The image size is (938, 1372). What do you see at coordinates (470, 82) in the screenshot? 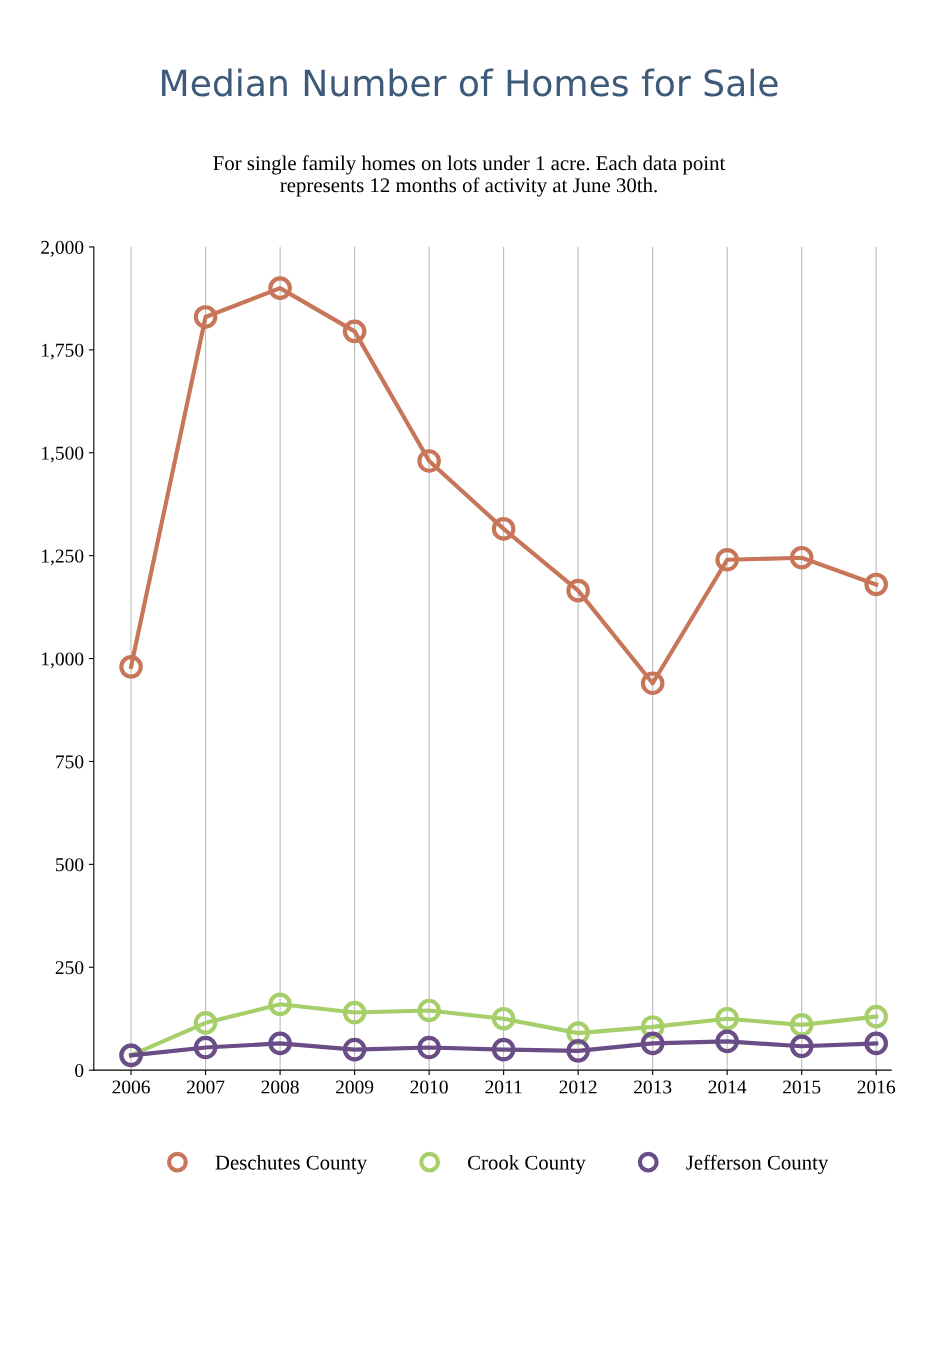
I see `chart-title: Median Number of Homes for Sale` at bounding box center [470, 82].